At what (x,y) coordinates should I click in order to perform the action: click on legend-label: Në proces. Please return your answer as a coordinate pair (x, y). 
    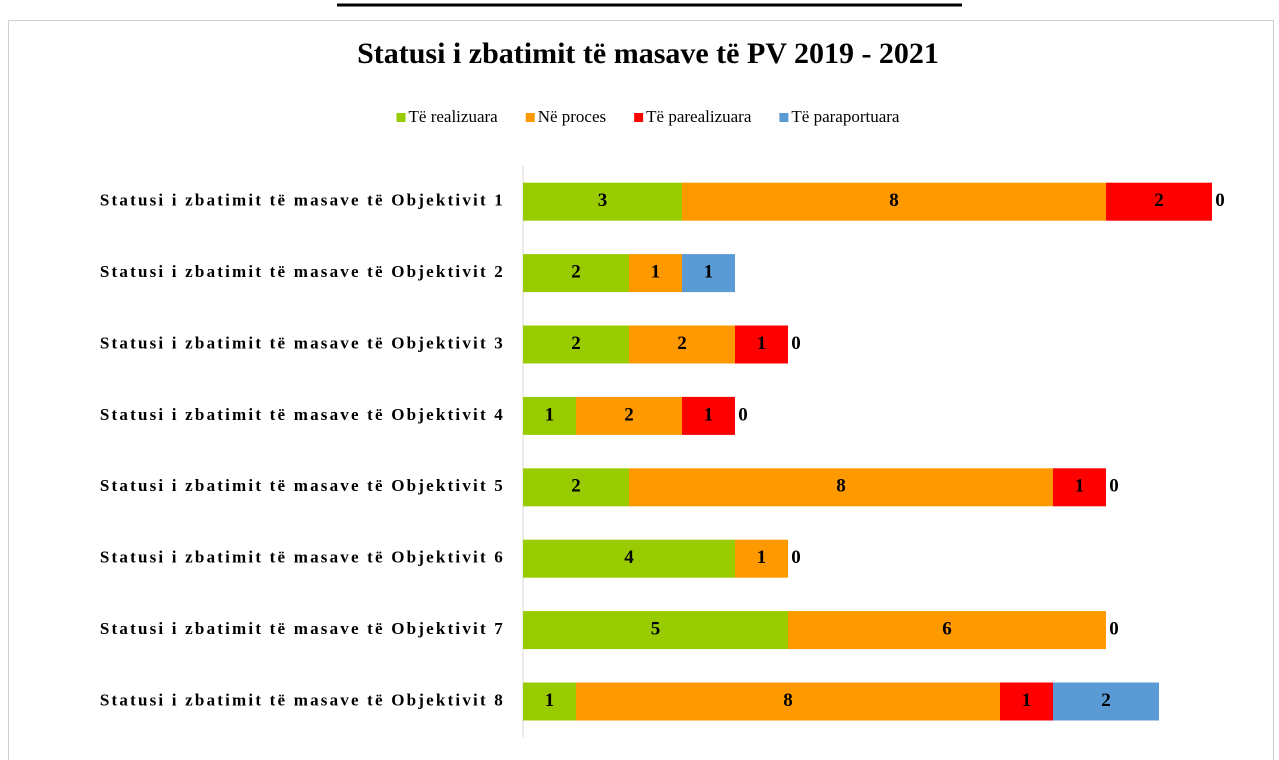
    Looking at the image, I should click on (572, 116).